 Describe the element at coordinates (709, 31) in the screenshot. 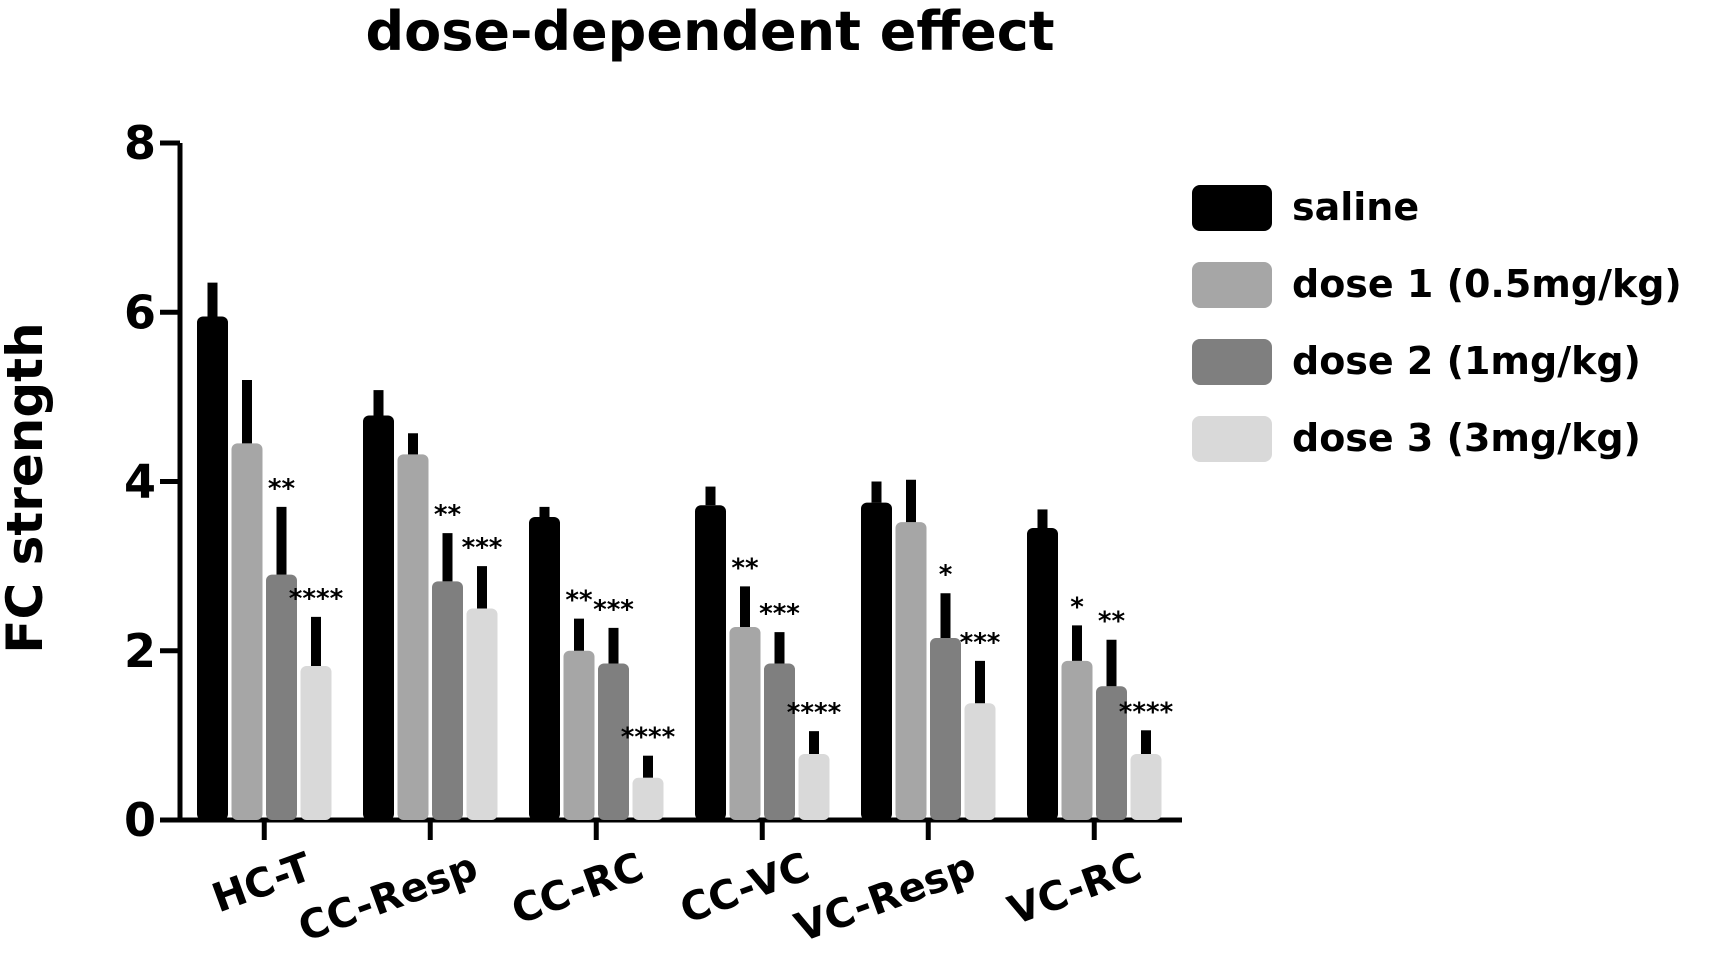

I see `chart-title: dose-dependent effect` at that location.